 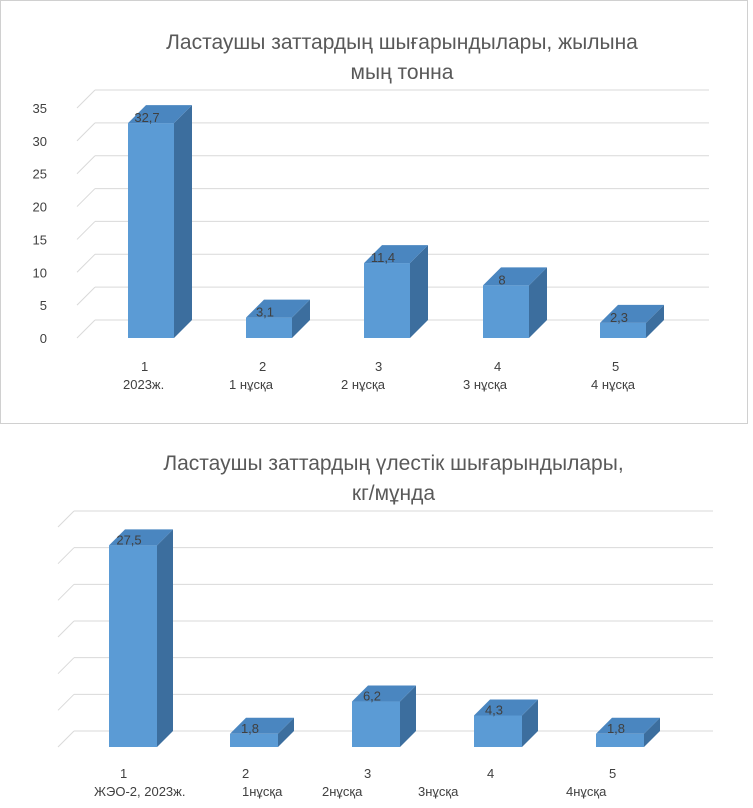 What do you see at coordinates (616, 728) in the screenshot?
I see `data-label-5: 1,8` at bounding box center [616, 728].